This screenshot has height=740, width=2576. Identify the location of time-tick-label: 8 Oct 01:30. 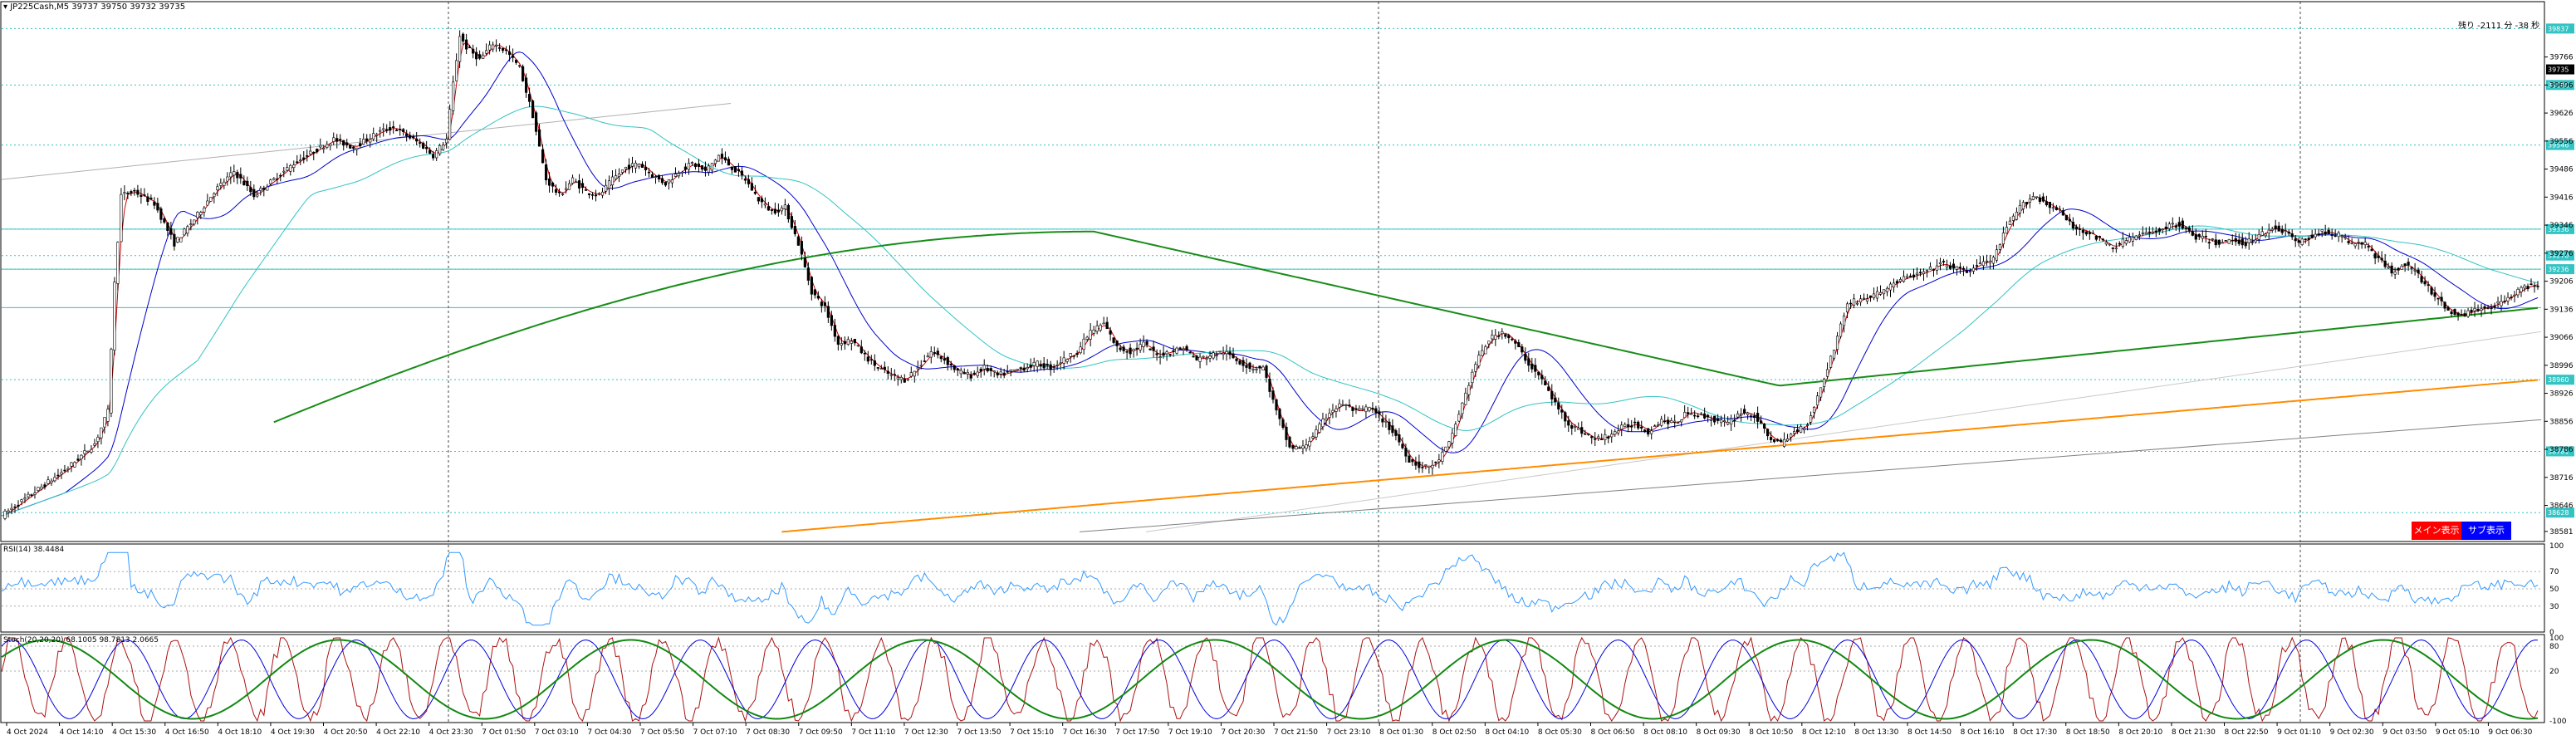
(1401, 732).